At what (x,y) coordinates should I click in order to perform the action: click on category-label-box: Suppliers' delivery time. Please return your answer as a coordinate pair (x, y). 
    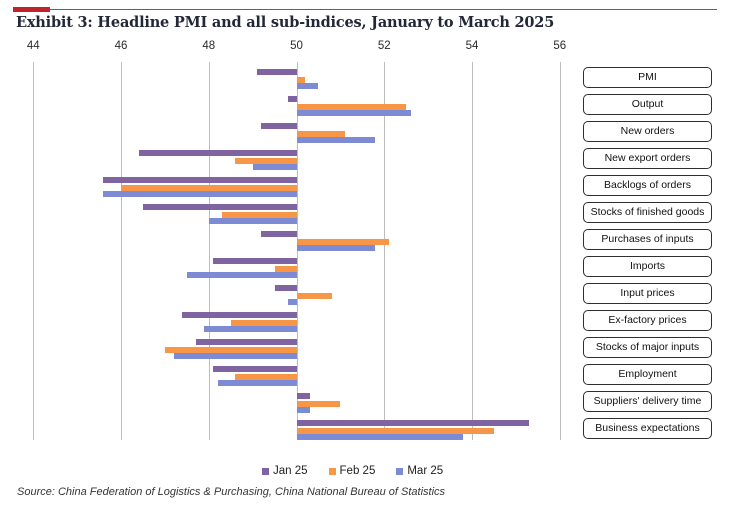
    Looking at the image, I should click on (647, 401).